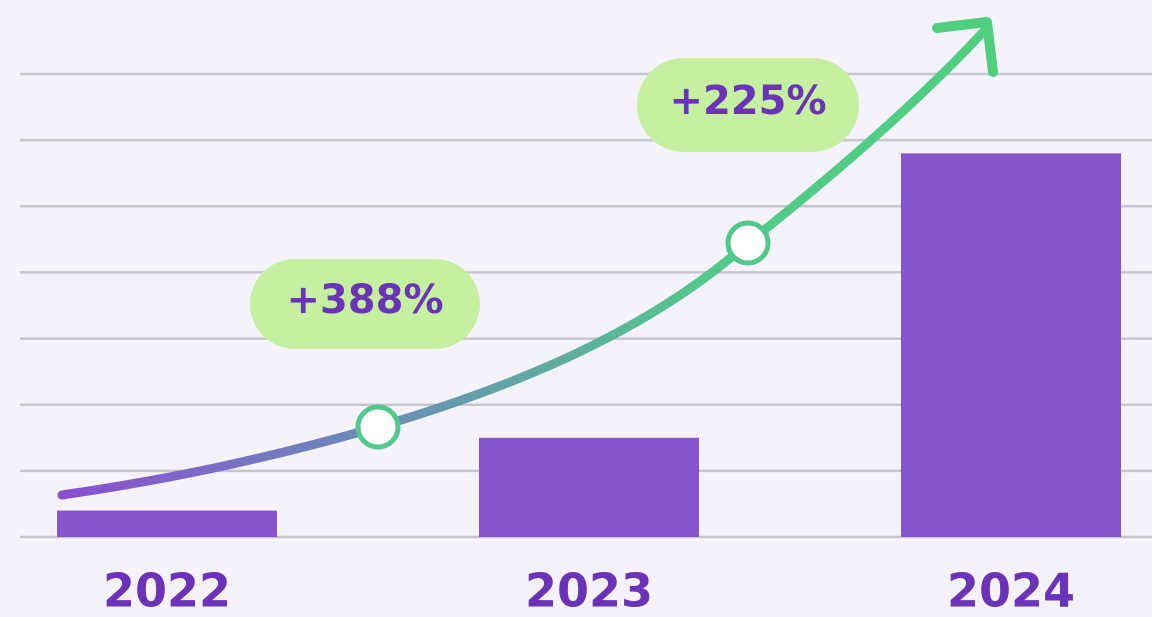  Describe the element at coordinates (1011, 590) in the screenshot. I see `x-tick-label: 2024` at that location.